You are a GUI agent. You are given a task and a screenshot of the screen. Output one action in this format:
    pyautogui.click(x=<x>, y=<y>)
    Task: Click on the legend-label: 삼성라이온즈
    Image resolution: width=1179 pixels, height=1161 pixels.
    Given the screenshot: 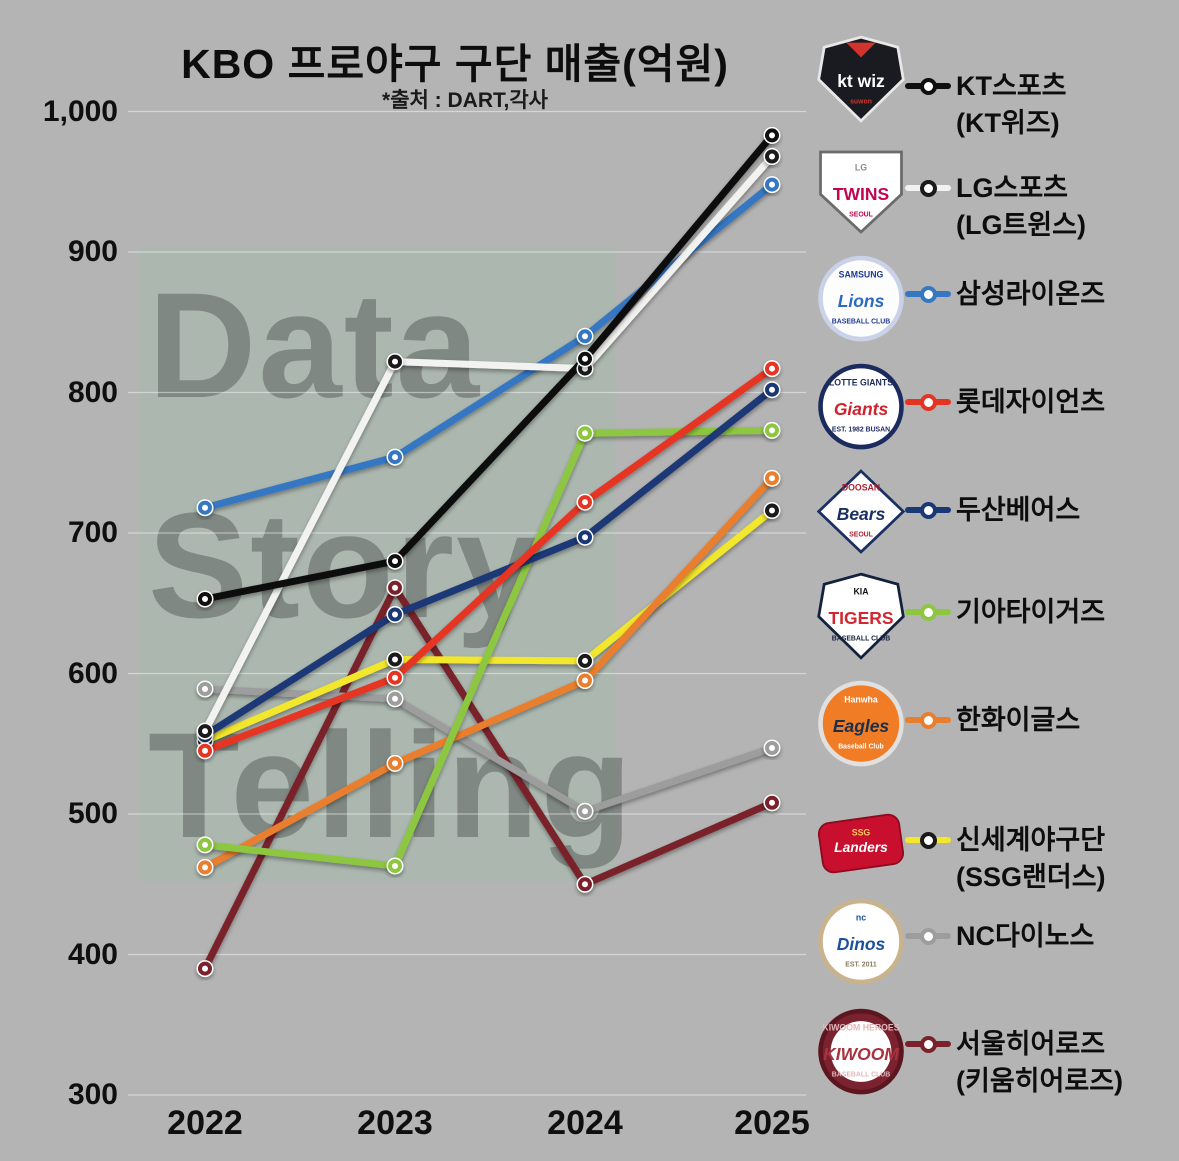 What is the action you would take?
    pyautogui.click(x=1031, y=294)
    